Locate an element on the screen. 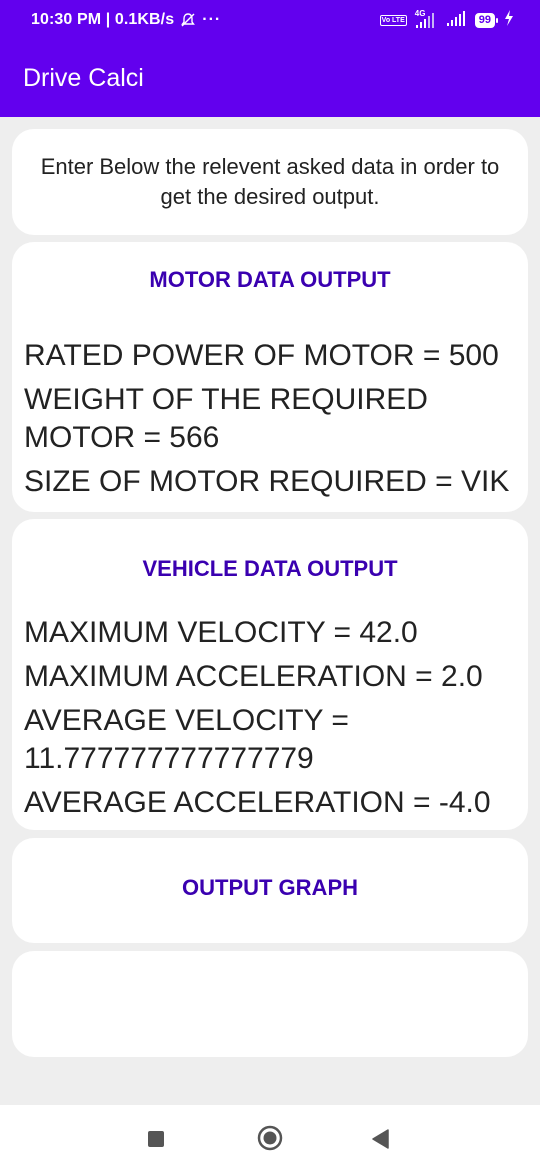 The image size is (540, 1170). battery-icon: 99 is located at coordinates (486, 20).